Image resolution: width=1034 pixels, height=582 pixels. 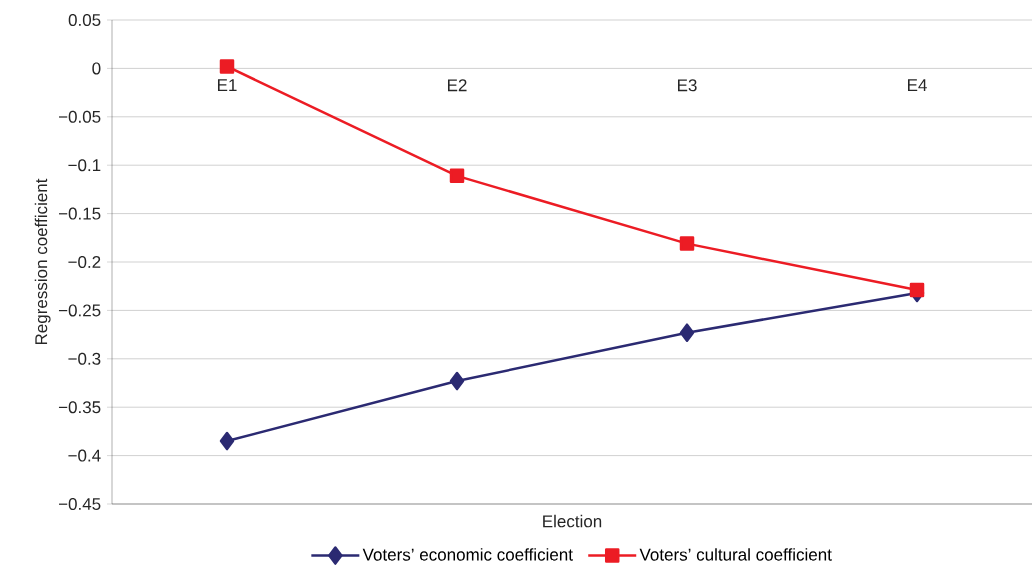 I want to click on x-tick-label: E2, so click(x=457, y=85).